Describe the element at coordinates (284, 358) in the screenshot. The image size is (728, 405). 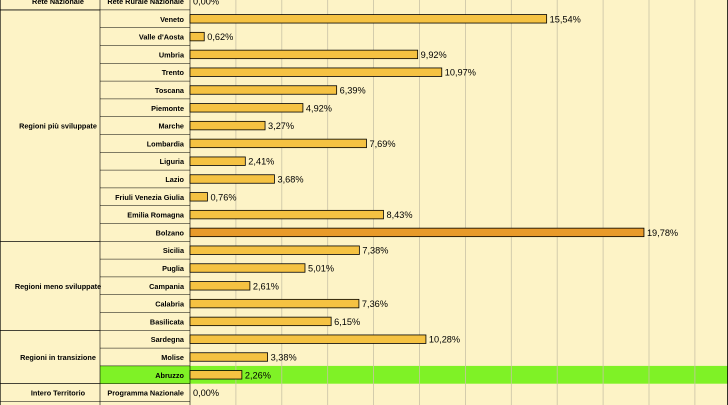
I see `value-label-molise: 3,38%` at that location.